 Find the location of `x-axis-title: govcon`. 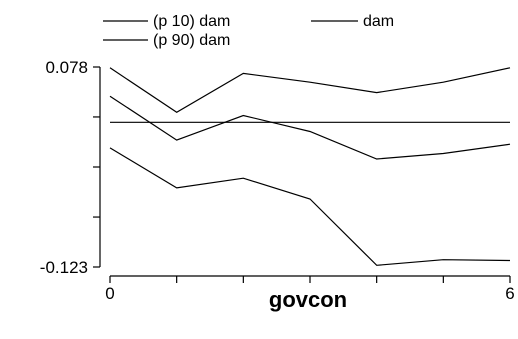

x-axis-title: govcon is located at coordinates (308, 299).